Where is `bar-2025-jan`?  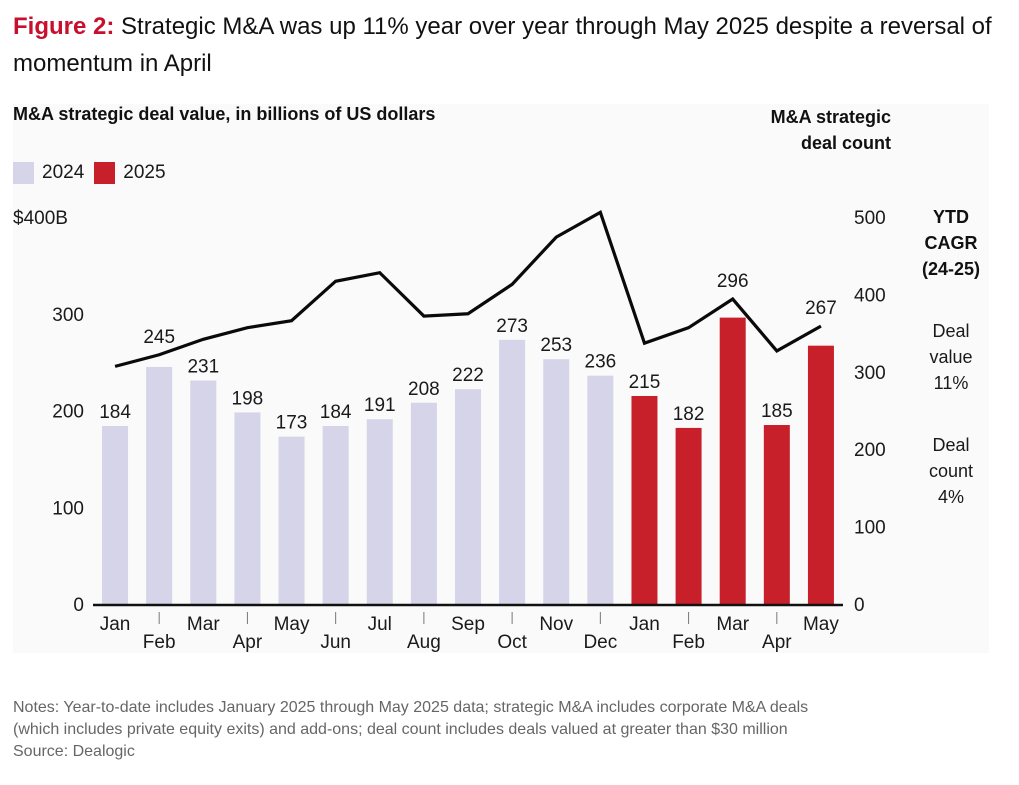 bar-2025-jan is located at coordinates (644, 499).